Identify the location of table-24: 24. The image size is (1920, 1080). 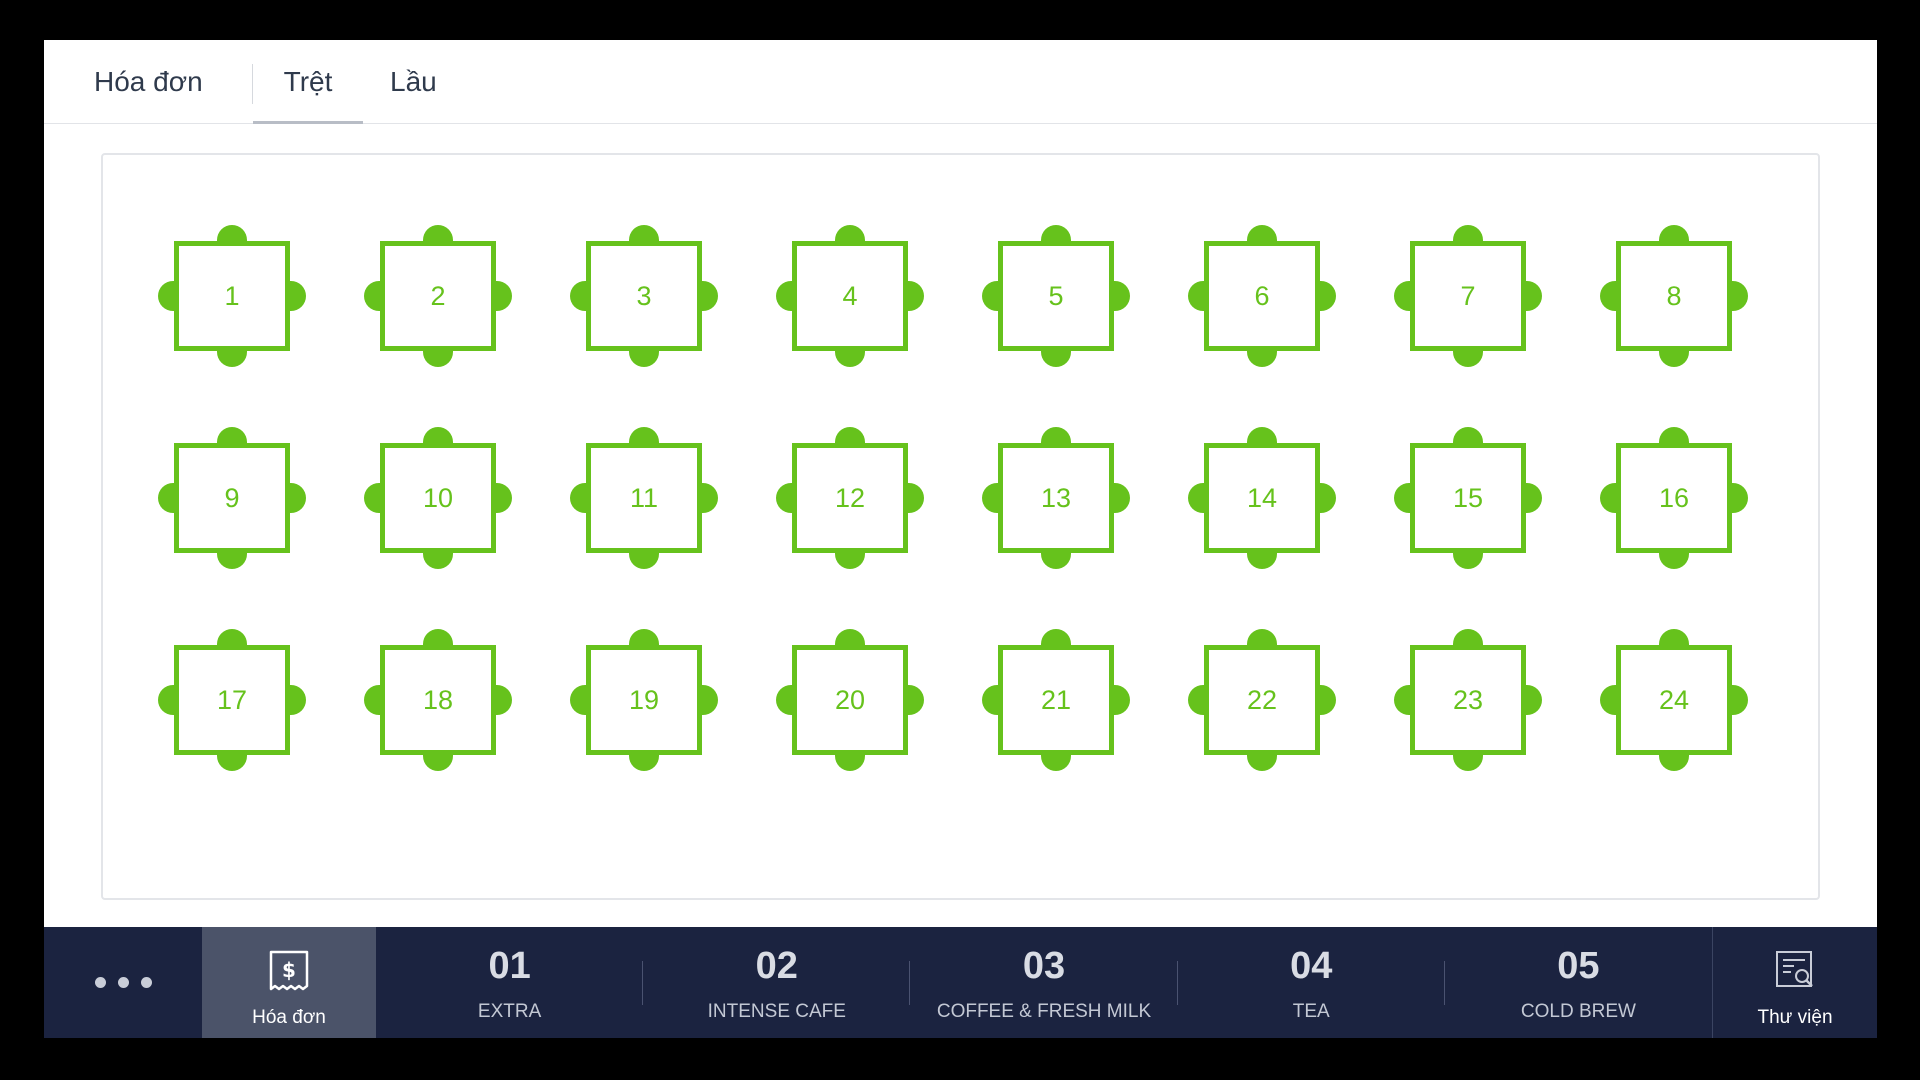
(1674, 700).